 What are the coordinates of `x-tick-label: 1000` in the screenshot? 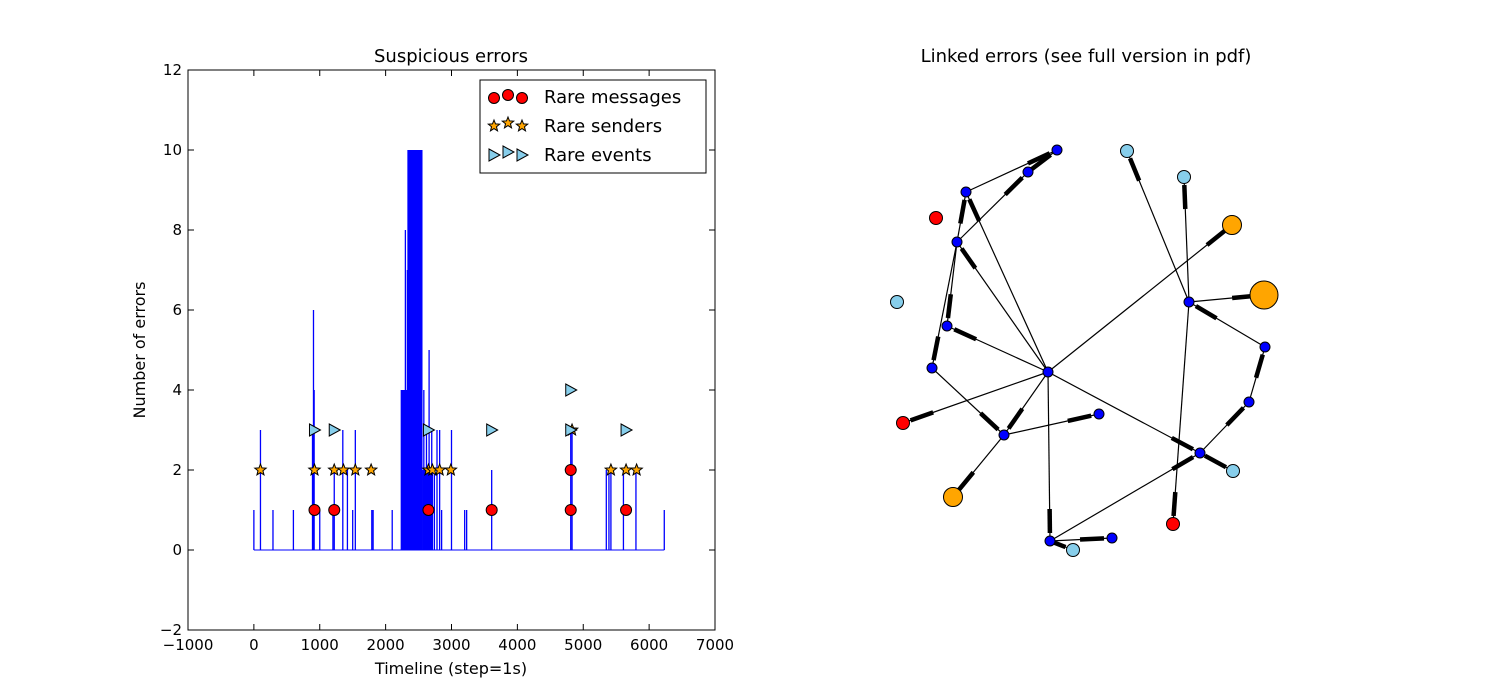 It's located at (320, 645).